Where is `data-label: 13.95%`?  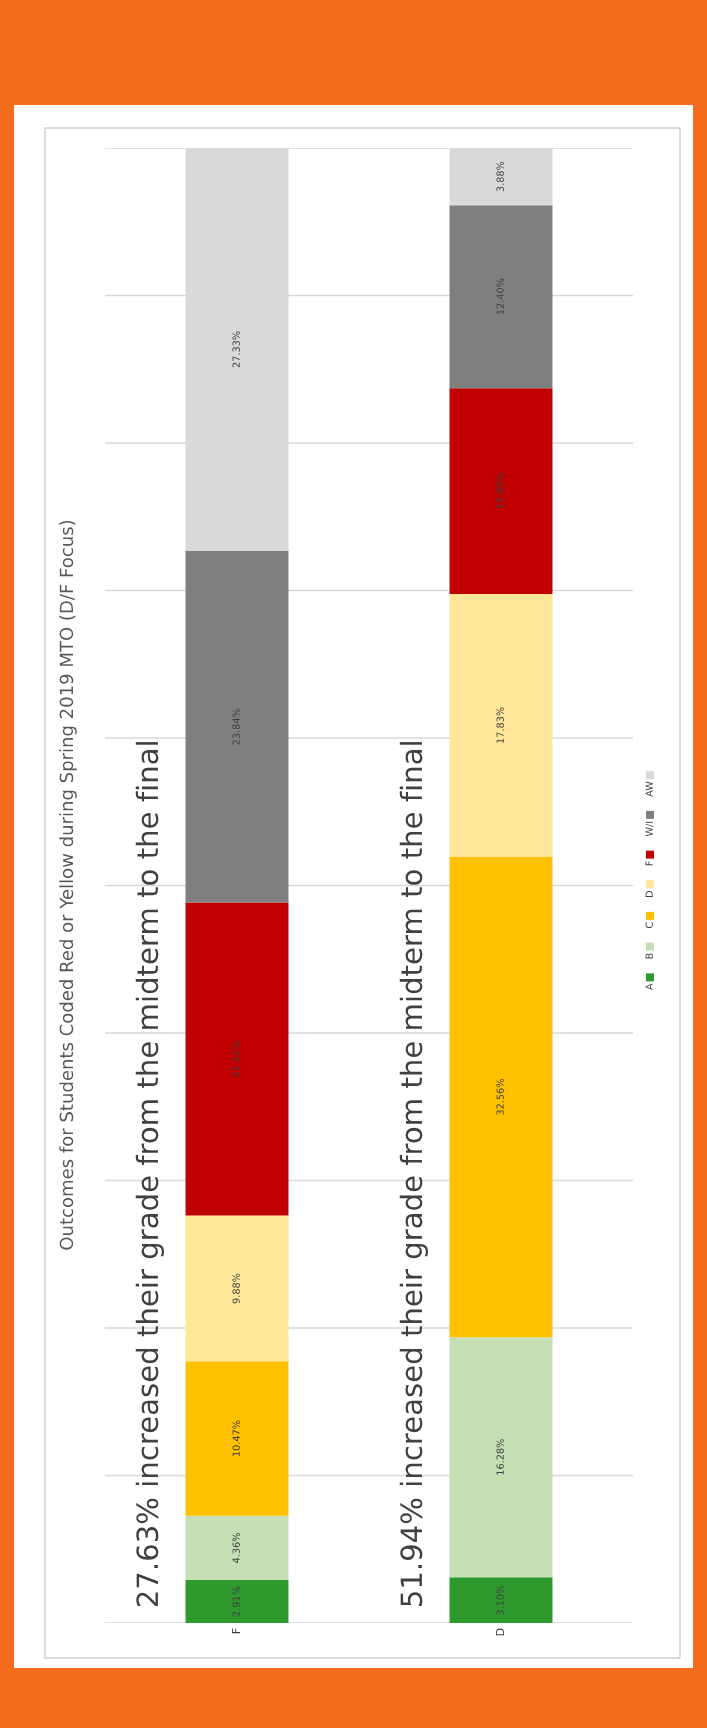 data-label: 13.95% is located at coordinates (500, 491).